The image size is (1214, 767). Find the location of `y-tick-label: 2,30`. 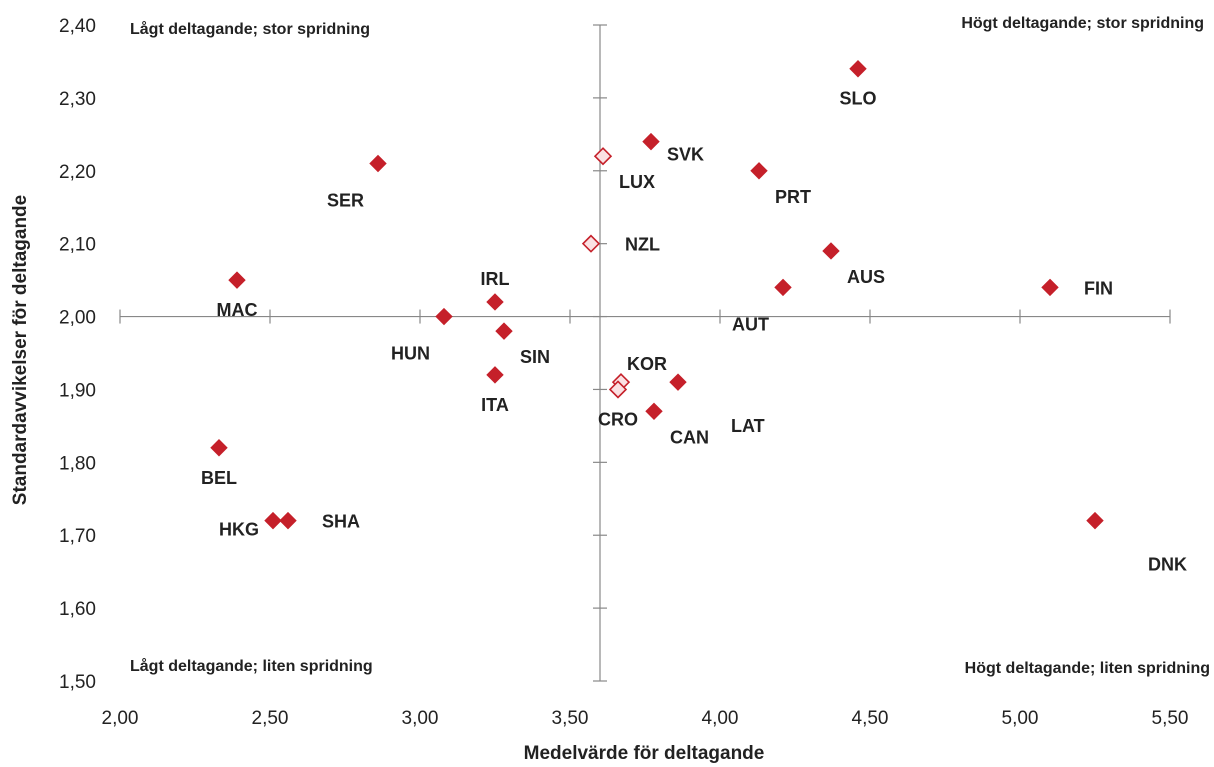

y-tick-label: 2,30 is located at coordinates (77, 99).